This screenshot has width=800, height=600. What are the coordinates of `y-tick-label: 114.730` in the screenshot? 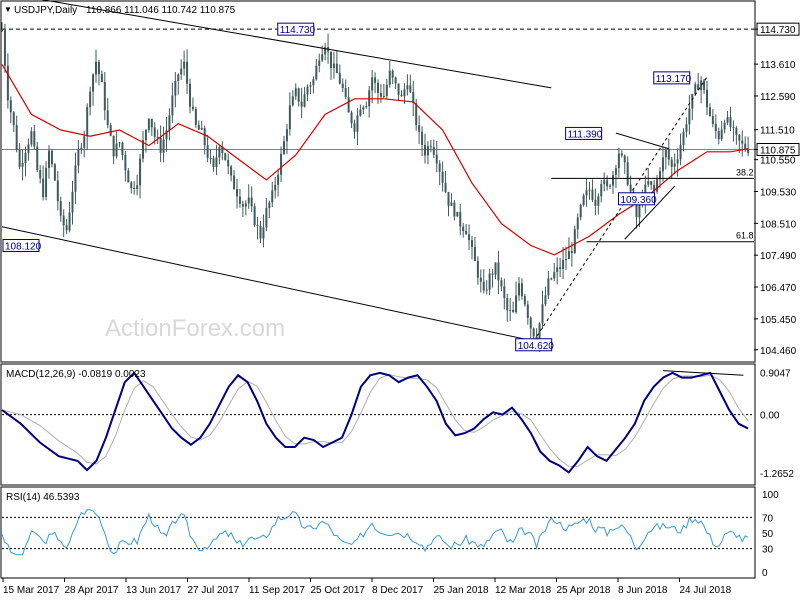 It's located at (778, 30).